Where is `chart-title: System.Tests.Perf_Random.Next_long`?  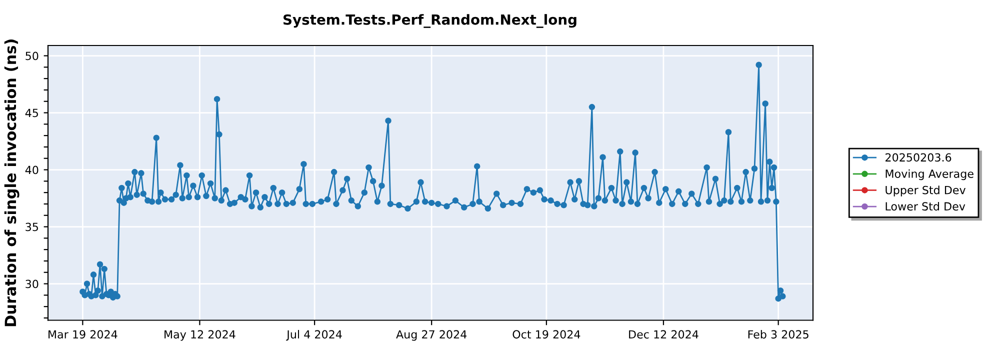
chart-title: System.Tests.Perf_Random.Next_long is located at coordinates (430, 21).